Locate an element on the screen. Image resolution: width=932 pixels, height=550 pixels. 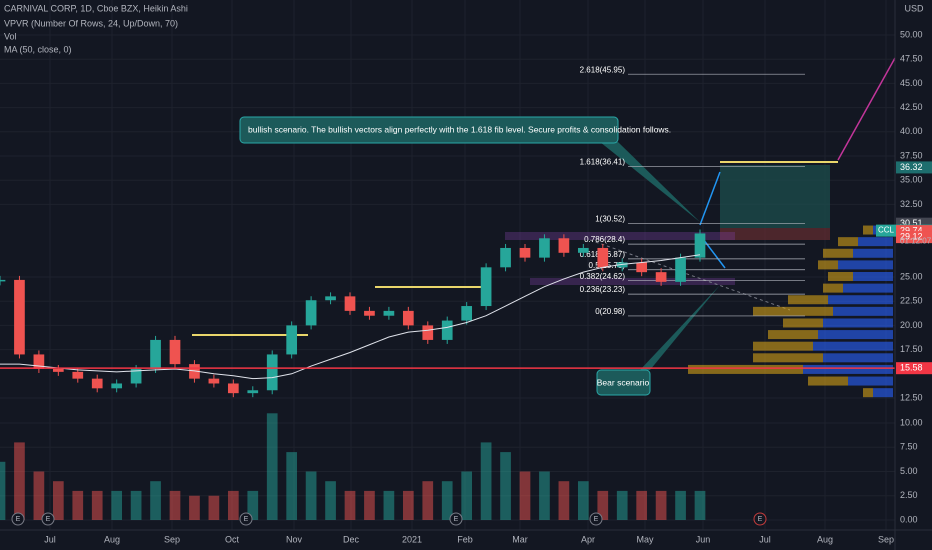
y-tick-label: 37.50 is located at coordinates (911, 155).